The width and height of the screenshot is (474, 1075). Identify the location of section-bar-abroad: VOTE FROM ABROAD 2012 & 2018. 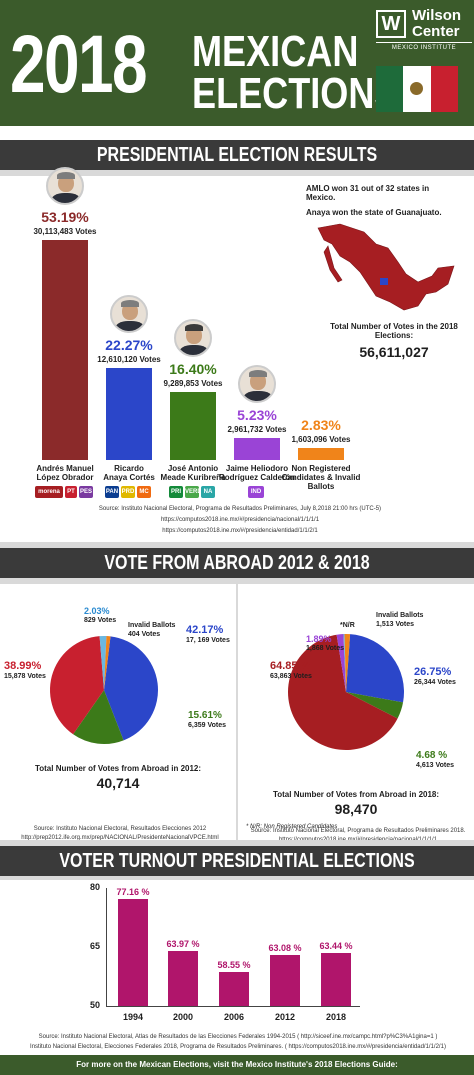
(237, 563).